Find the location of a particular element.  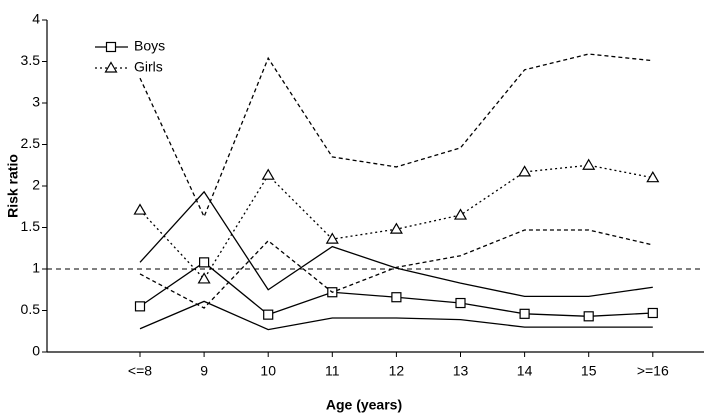

y-tick-label: 2.5 is located at coordinates (31, 143).